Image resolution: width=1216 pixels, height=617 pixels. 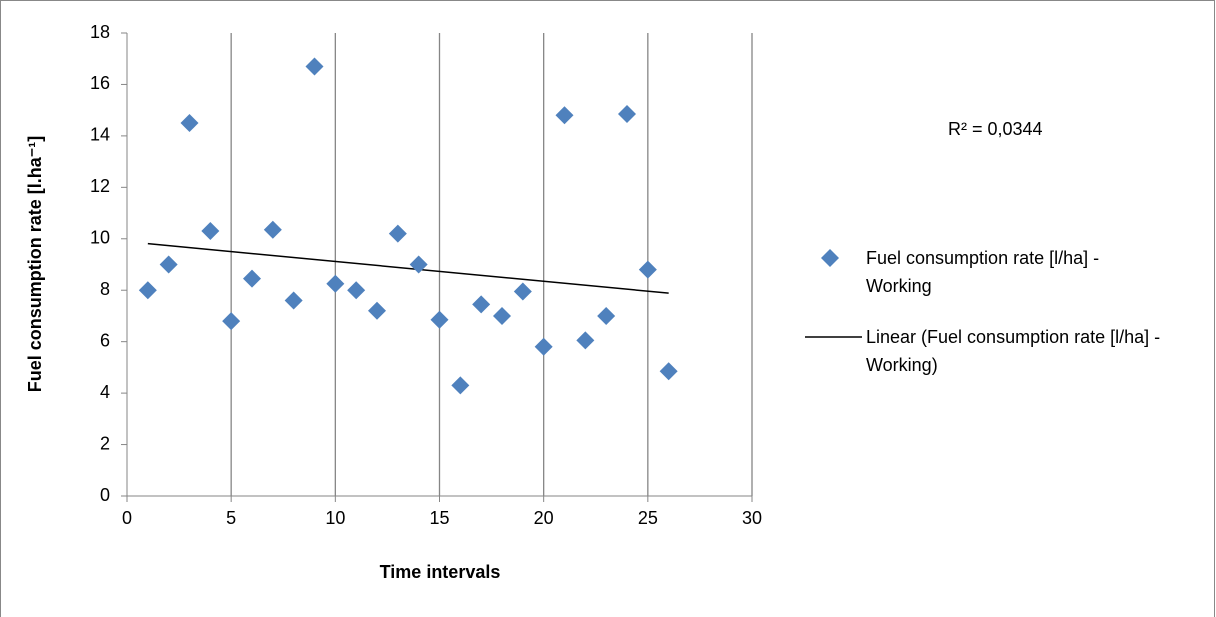 What do you see at coordinates (127, 518) in the screenshot?
I see `x-tick-label: 0` at bounding box center [127, 518].